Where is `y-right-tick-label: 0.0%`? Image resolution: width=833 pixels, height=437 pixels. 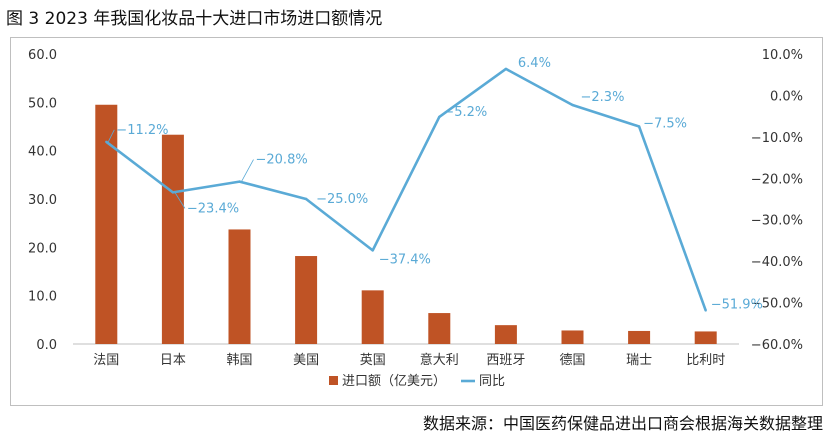 y-right-tick-label: 0.0% is located at coordinates (786, 96).